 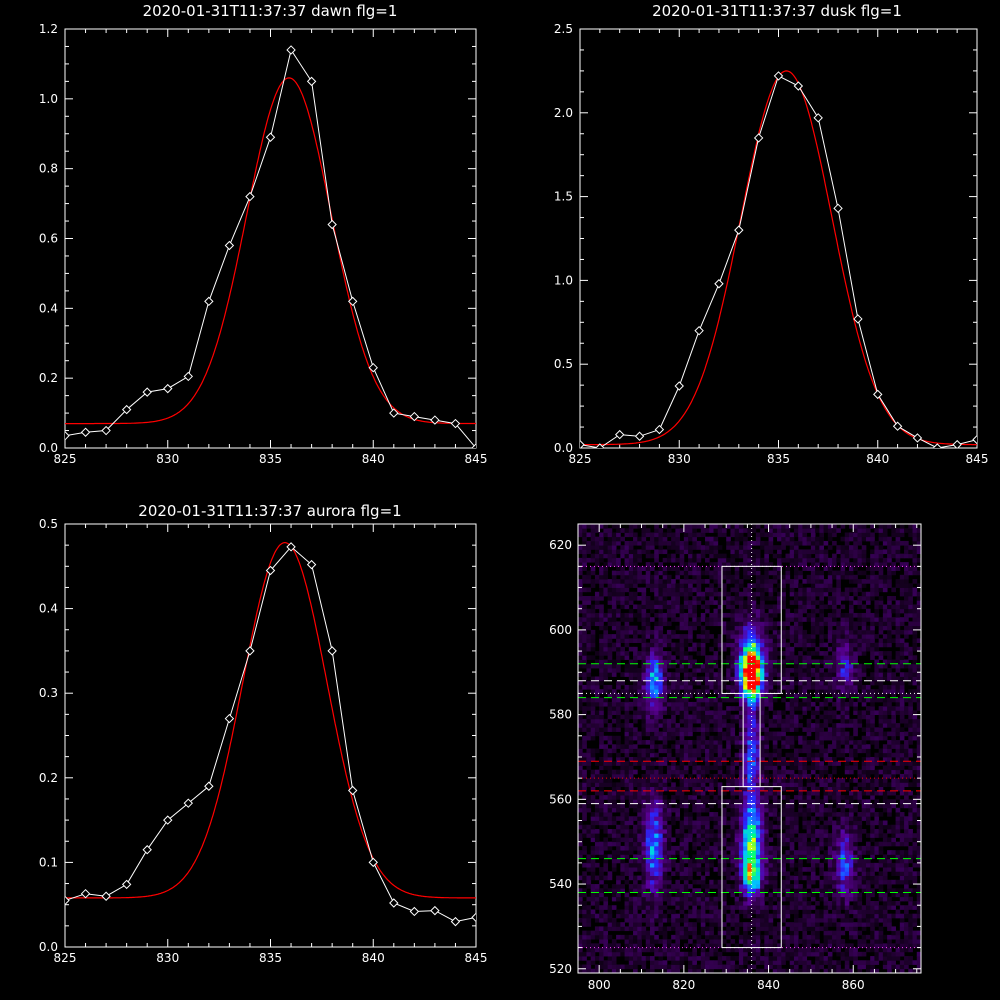 What do you see at coordinates (48, 693) in the screenshot?
I see `panel2-ytick-label: 0.3` at bounding box center [48, 693].